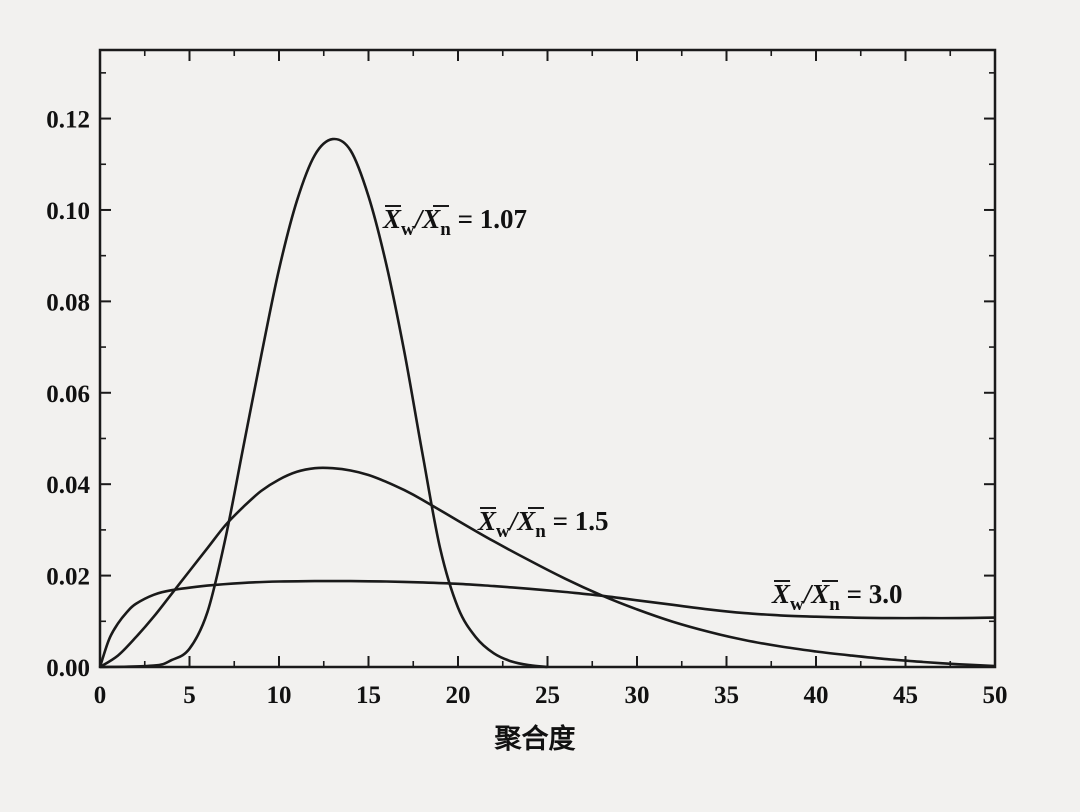 This screenshot has height=812, width=1080. What do you see at coordinates (68, 577) in the screenshot?
I see `y-tick-label: 0.02` at bounding box center [68, 577].